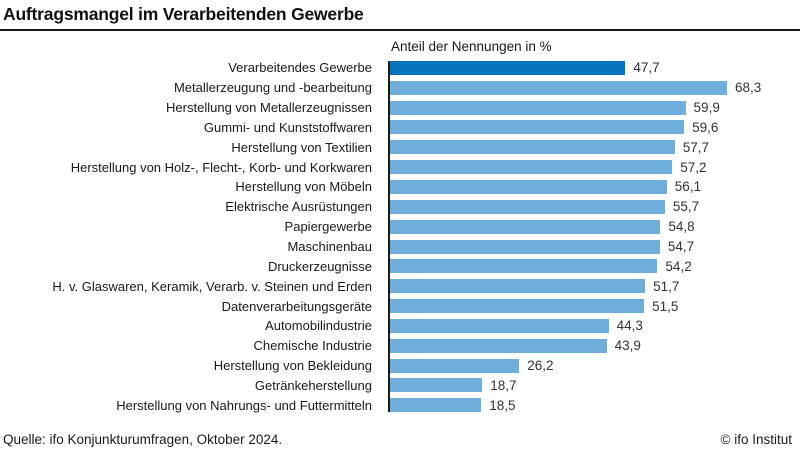  What do you see at coordinates (688, 187) in the screenshot?
I see `value-label: 56,1` at bounding box center [688, 187].